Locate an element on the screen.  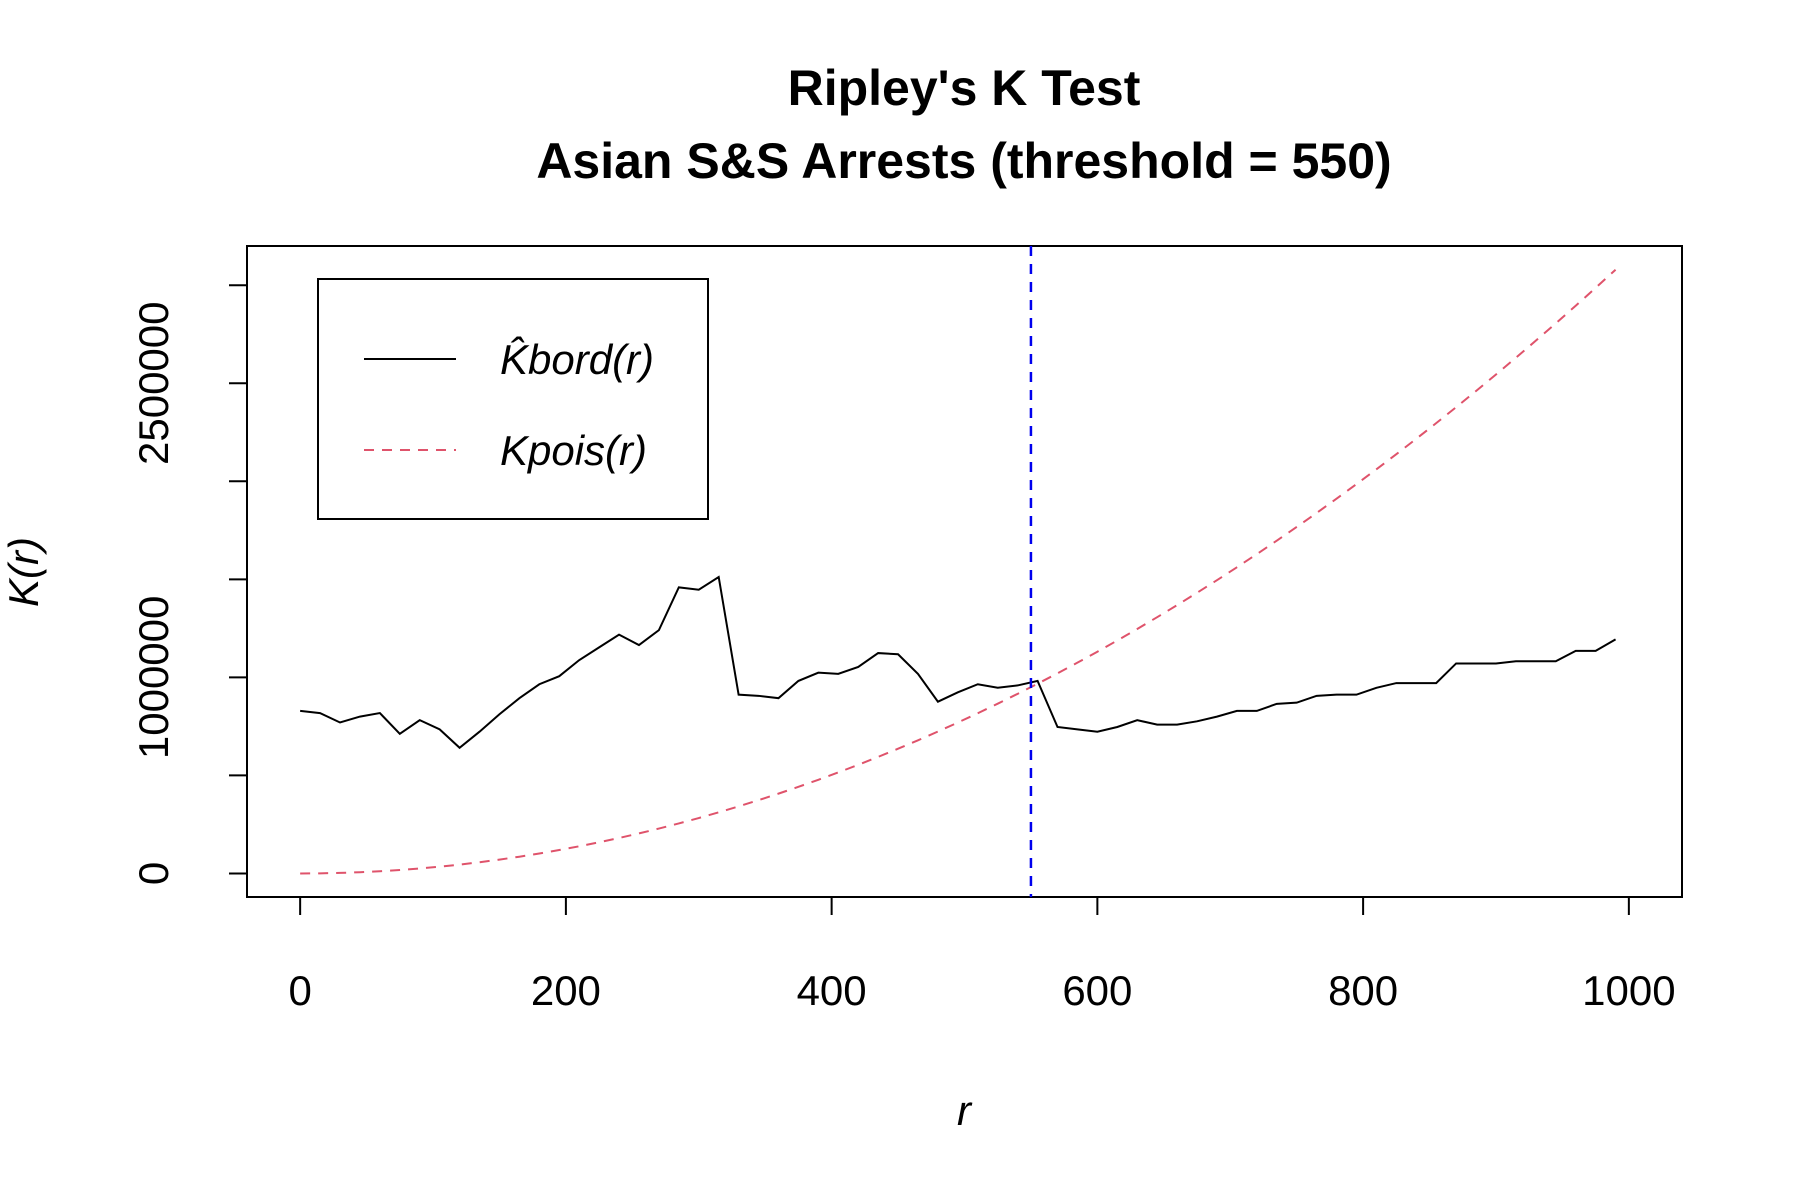
x-tick-label: 1000 is located at coordinates (1628, 990).